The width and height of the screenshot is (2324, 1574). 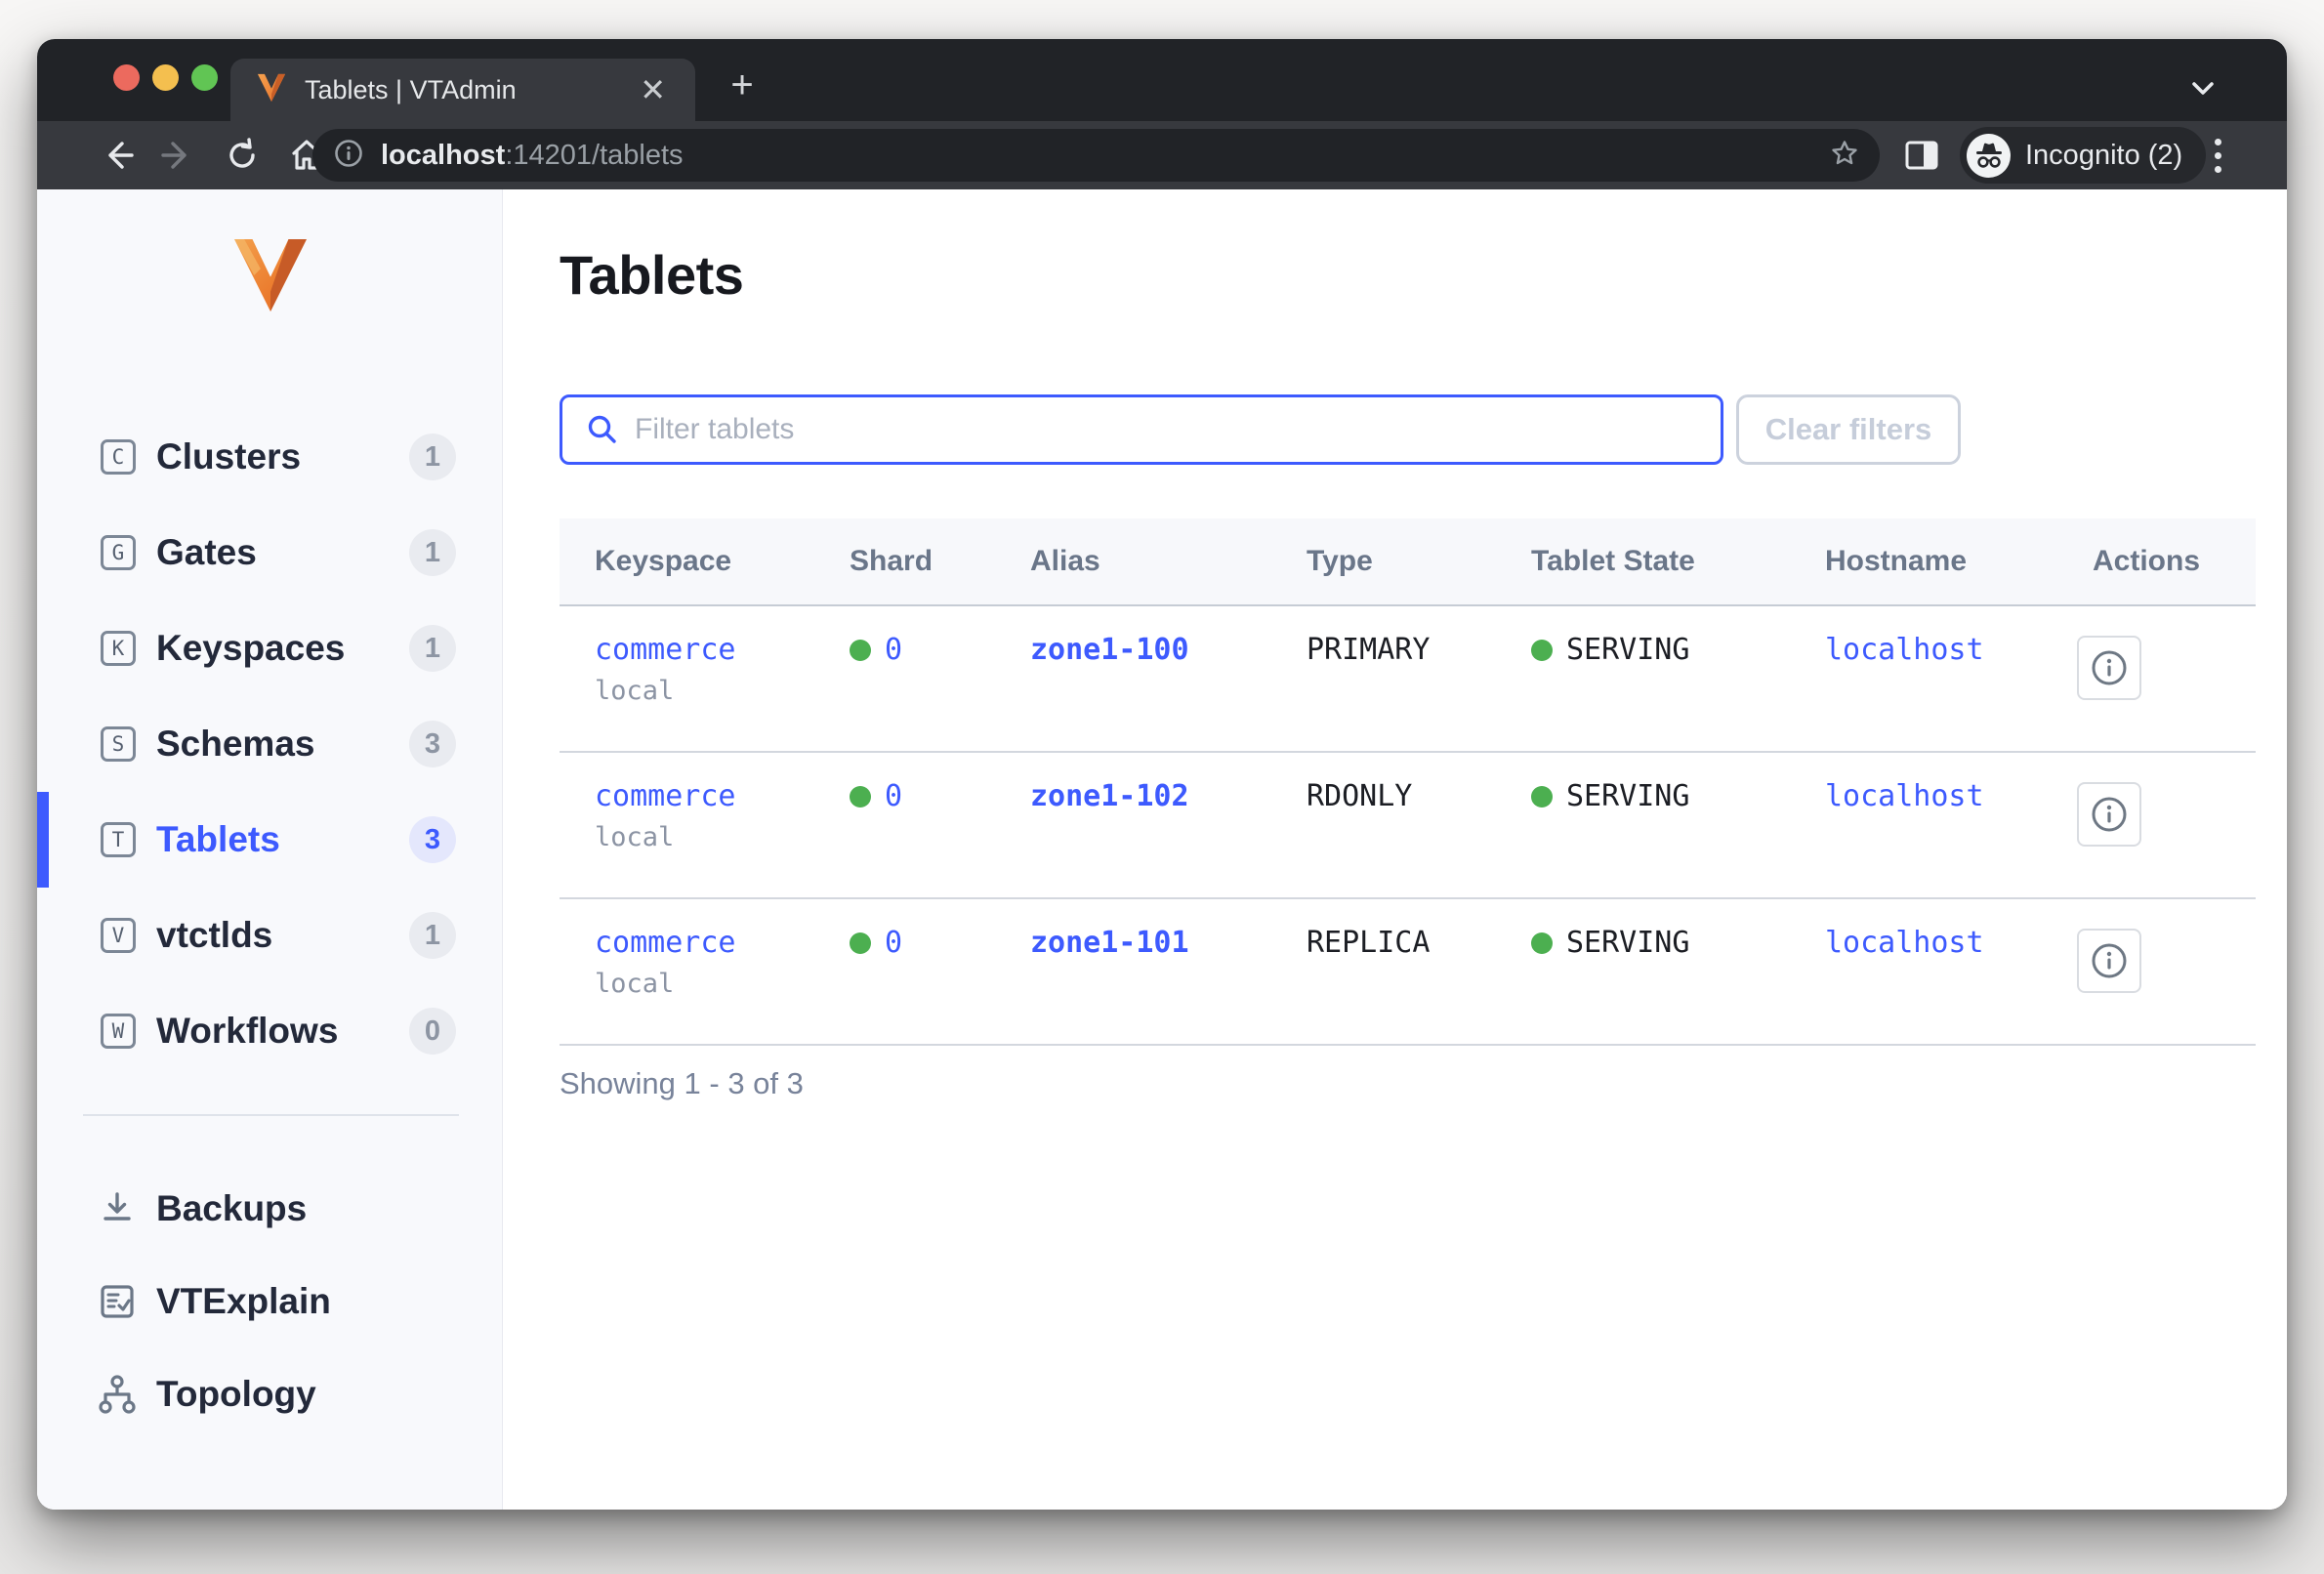 I want to click on browser-toolbar: localhost:14201/tablets Incognito (2), so click(x=1162, y=155).